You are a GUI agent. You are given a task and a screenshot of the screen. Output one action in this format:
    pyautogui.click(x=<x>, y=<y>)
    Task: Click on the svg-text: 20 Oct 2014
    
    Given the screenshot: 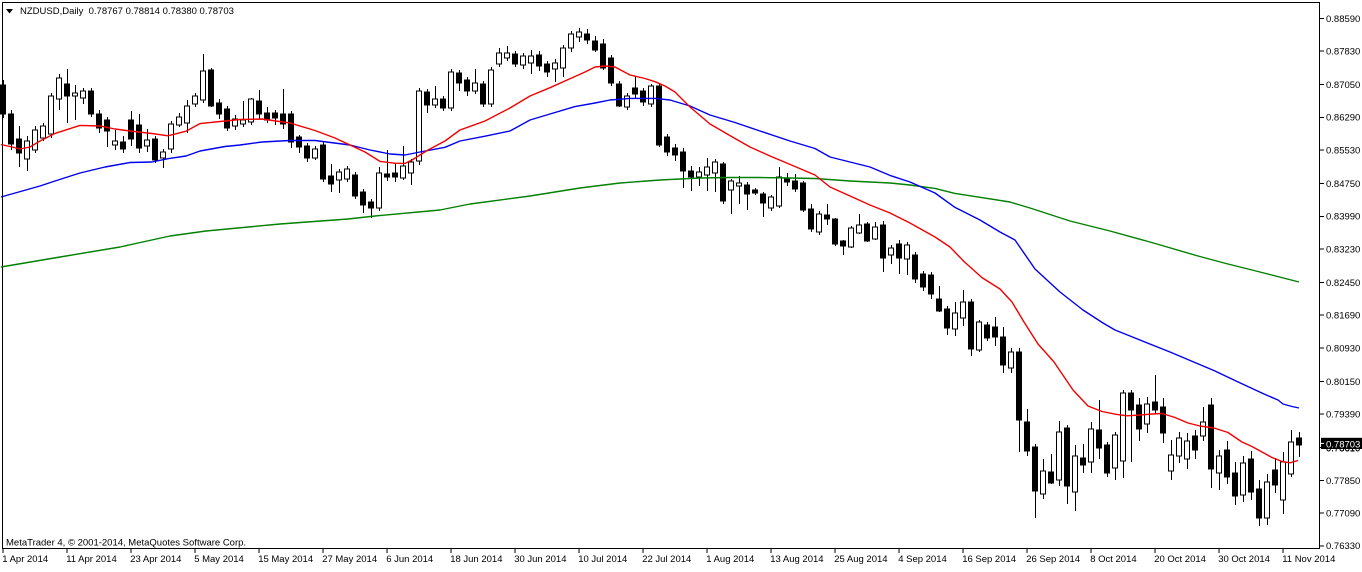 What is the action you would take?
    pyautogui.click(x=1180, y=559)
    